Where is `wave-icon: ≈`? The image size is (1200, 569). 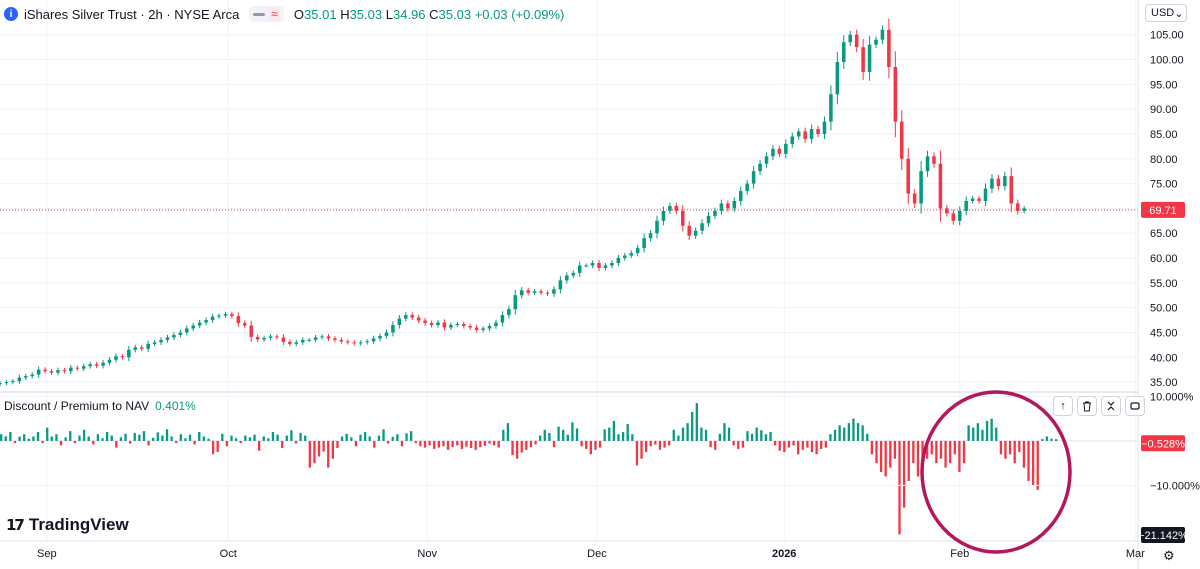 wave-icon: ≈ is located at coordinates (274, 14).